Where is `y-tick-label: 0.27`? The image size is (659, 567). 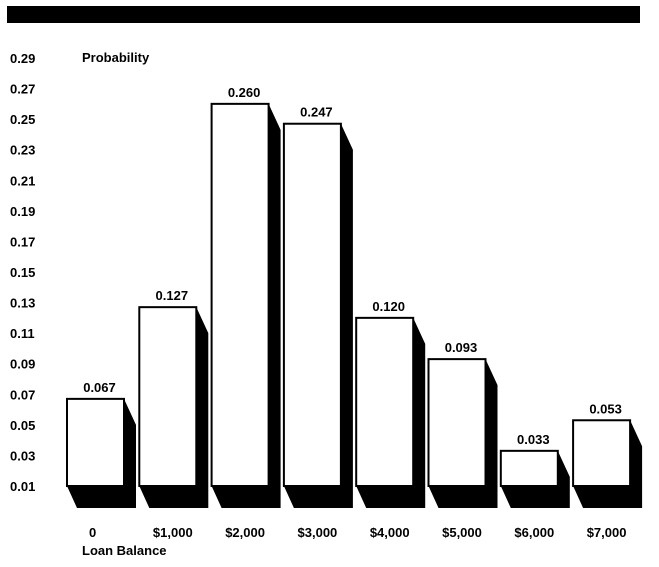
y-tick-label: 0.27 is located at coordinates (22, 89).